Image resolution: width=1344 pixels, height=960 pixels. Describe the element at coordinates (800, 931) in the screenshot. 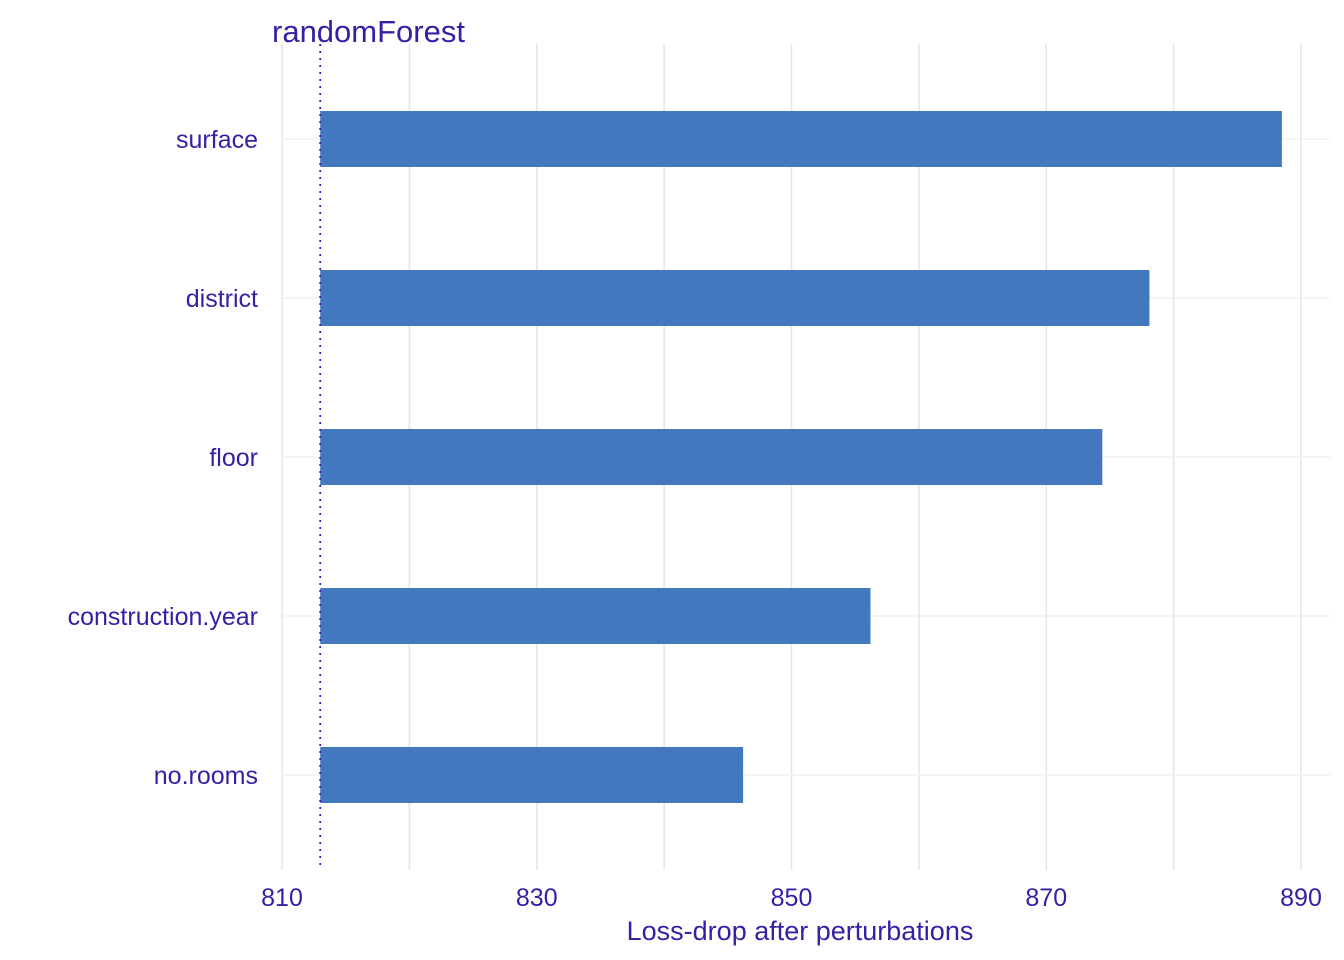

I see `x-axis-title: Loss-drop after perturbations` at that location.